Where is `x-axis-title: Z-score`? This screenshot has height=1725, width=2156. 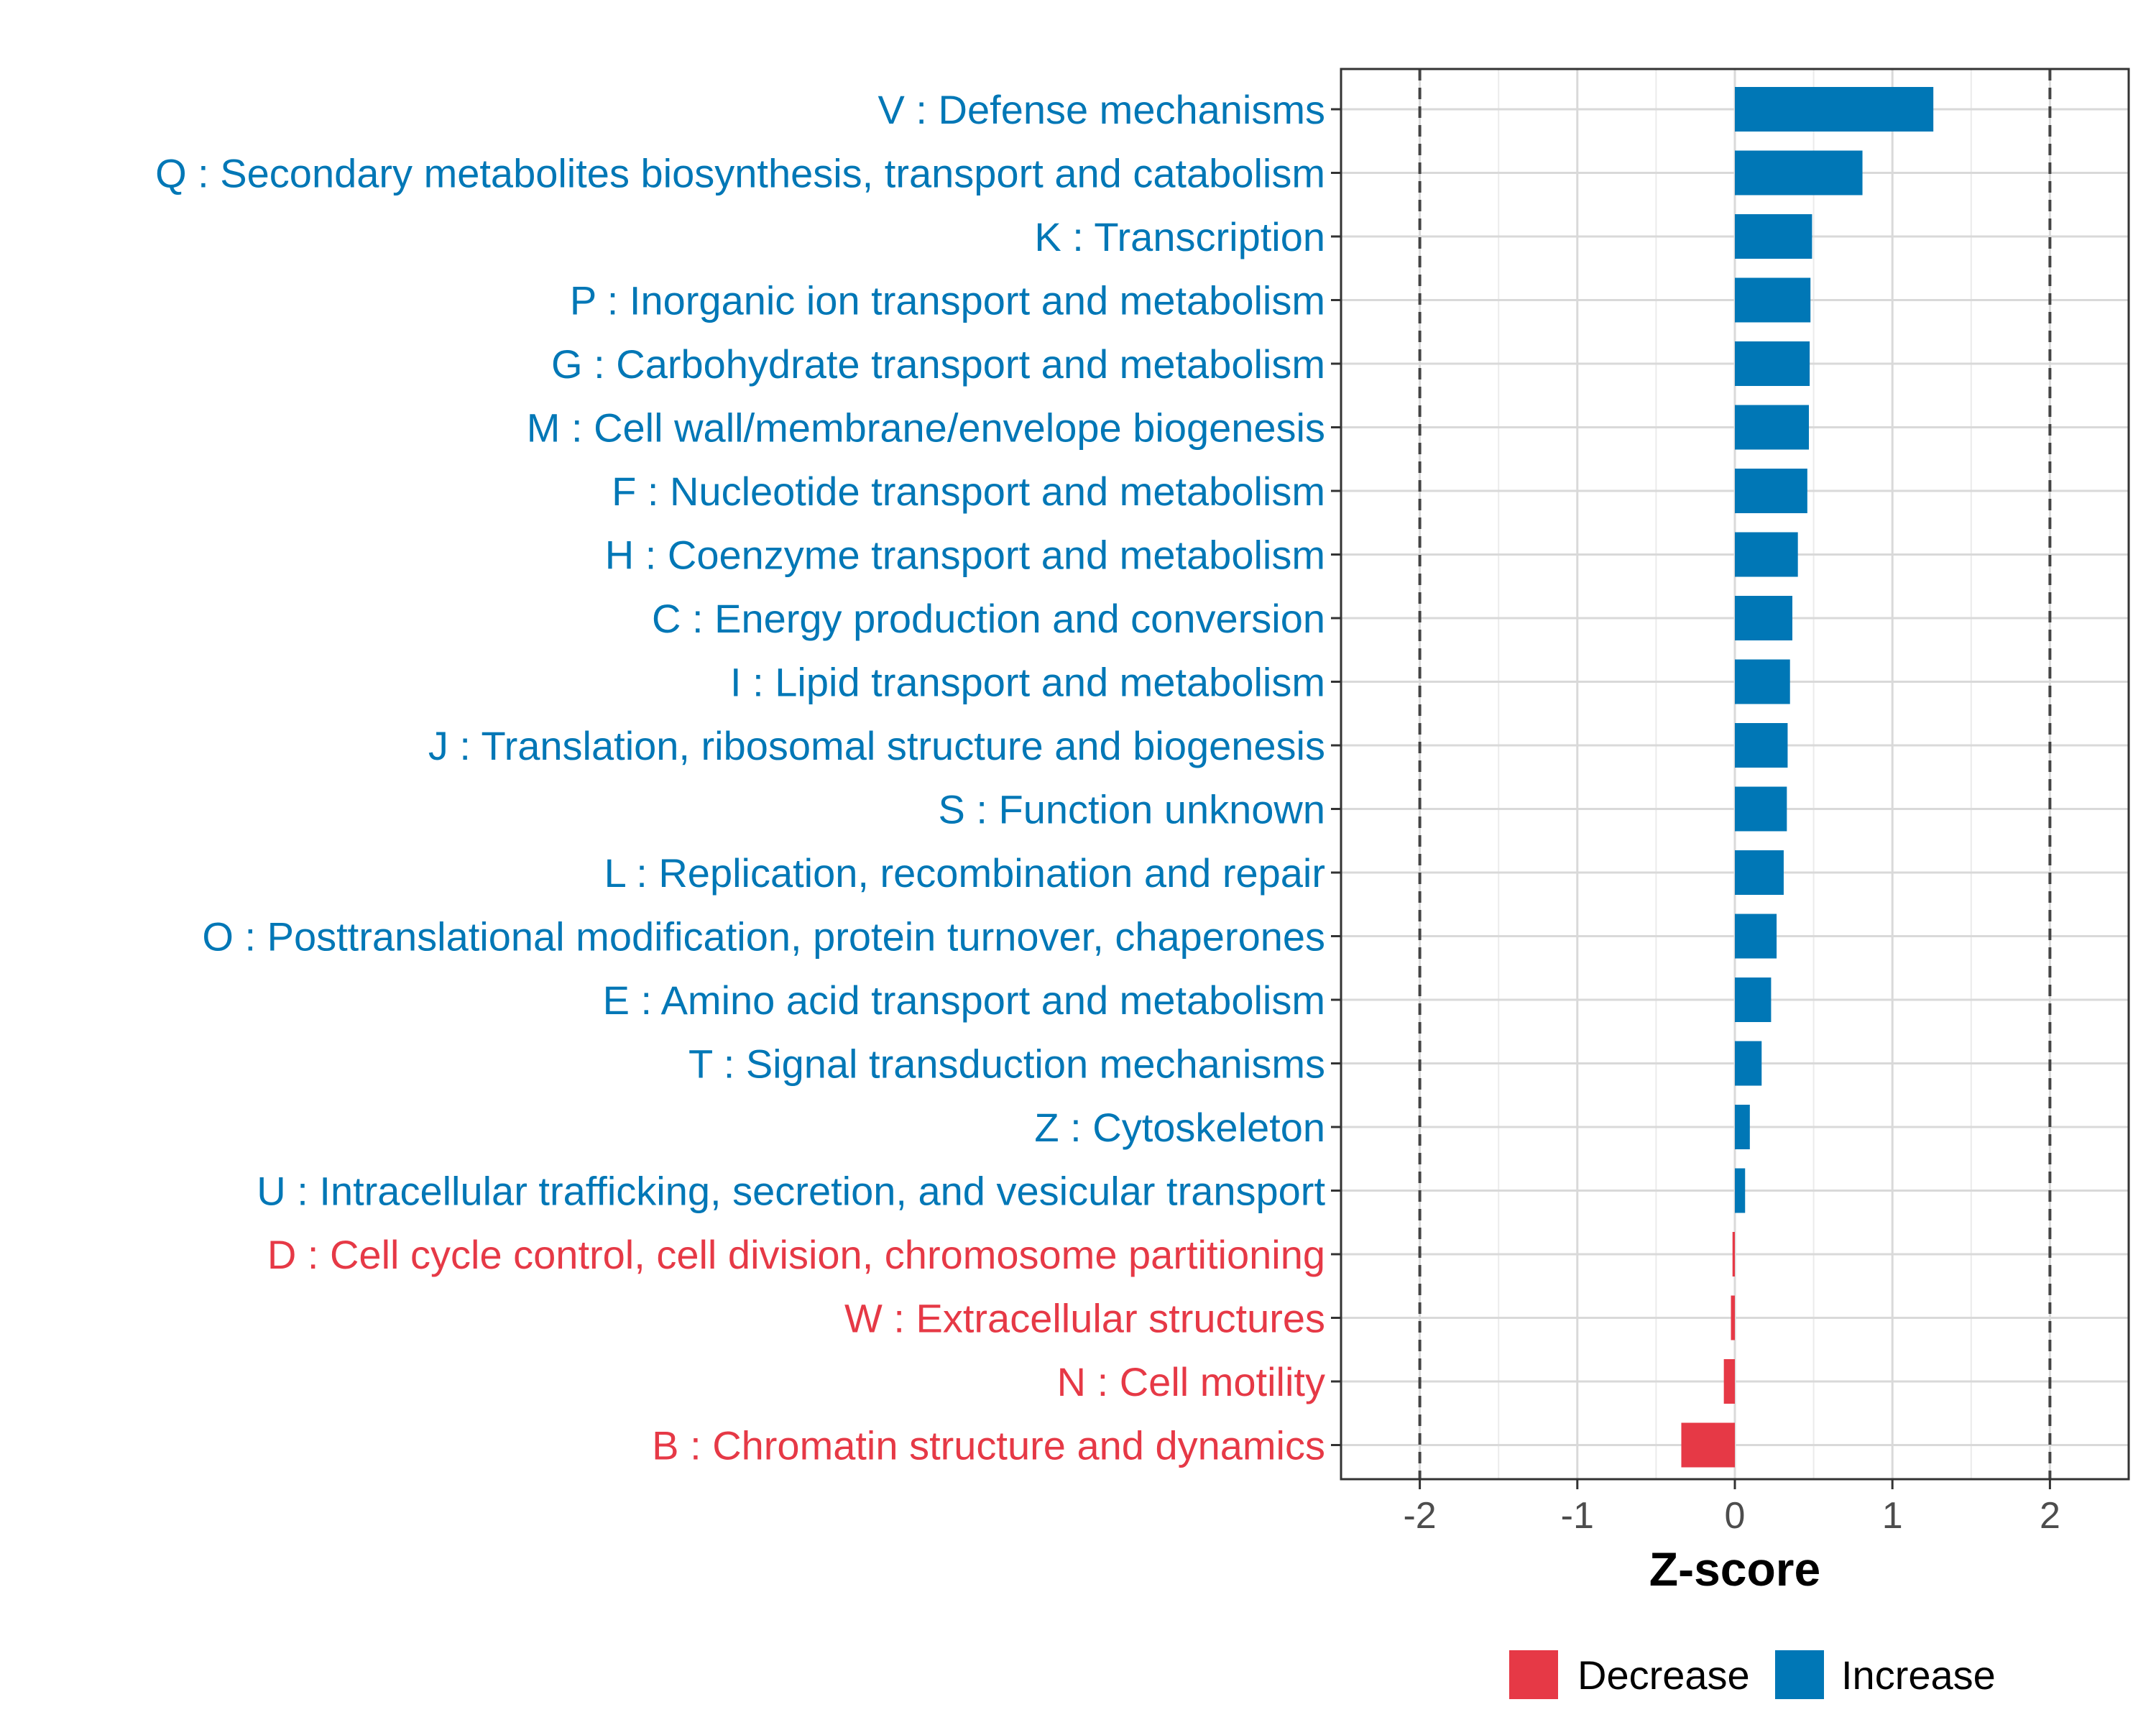 x-axis-title: Z-score is located at coordinates (1734, 1569).